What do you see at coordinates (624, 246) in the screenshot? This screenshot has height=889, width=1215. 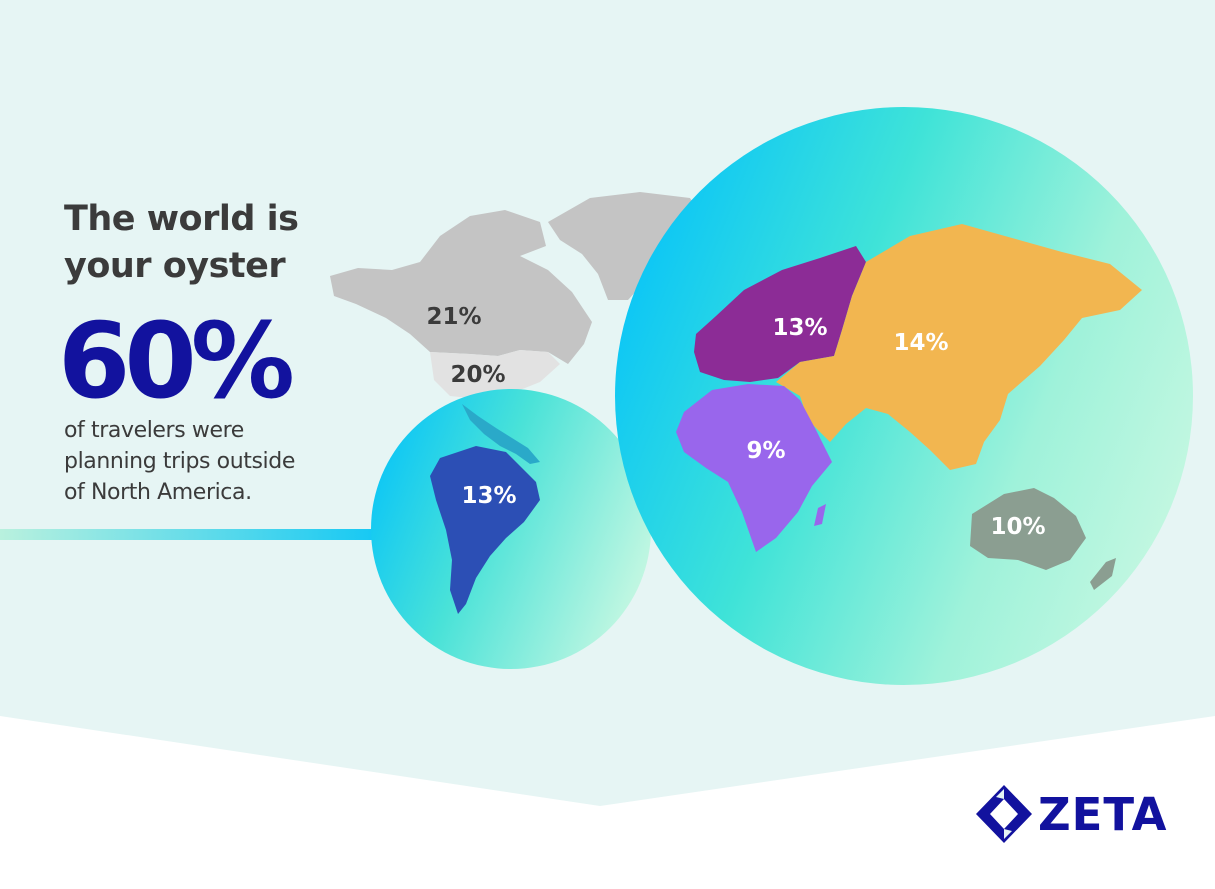 I see `greenland-shape` at bounding box center [624, 246].